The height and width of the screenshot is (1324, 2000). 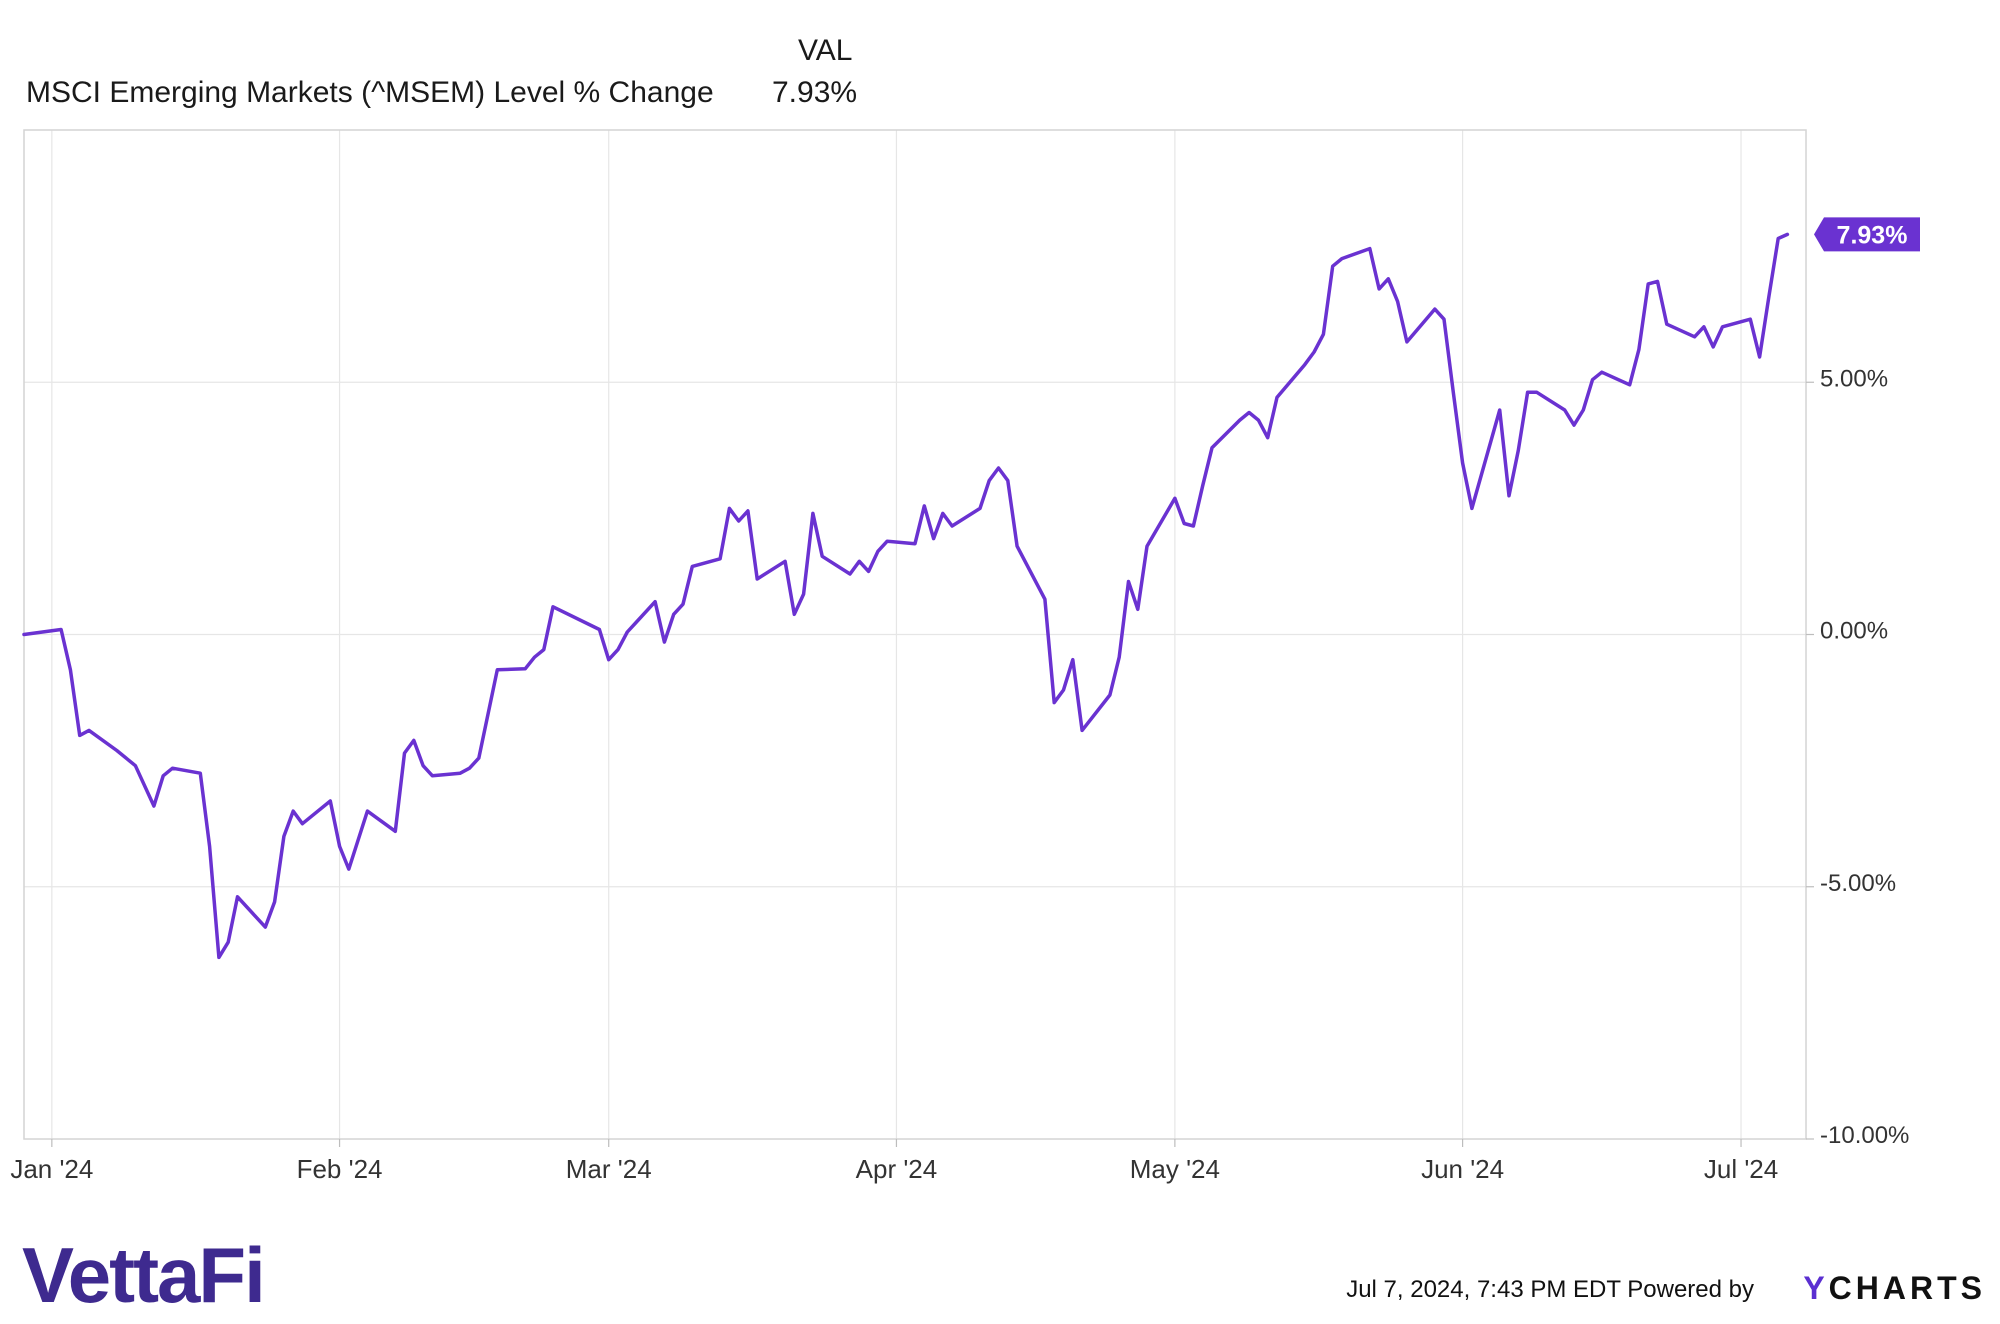 I want to click on x-tick-label: Mar '24, so click(x=609, y=1169).